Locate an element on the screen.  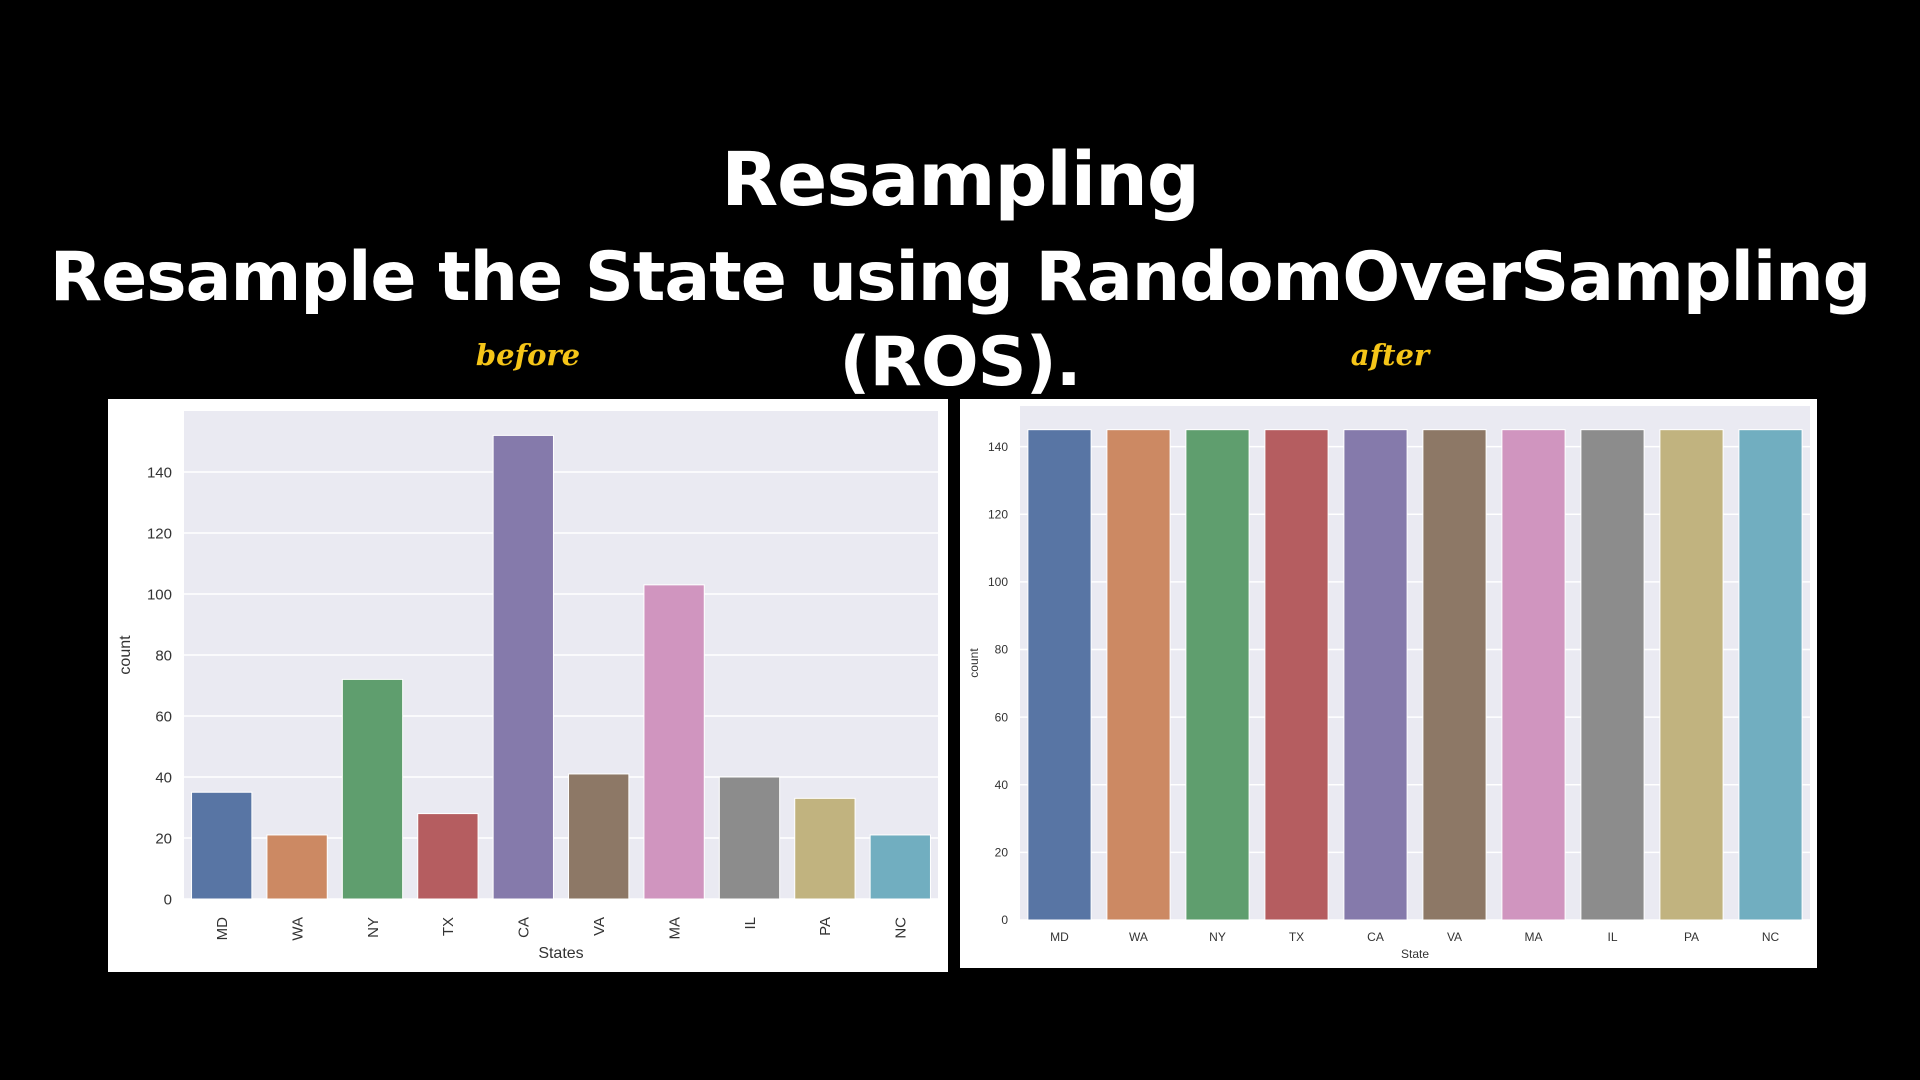
x-axis-label: States is located at coordinates (560, 953).